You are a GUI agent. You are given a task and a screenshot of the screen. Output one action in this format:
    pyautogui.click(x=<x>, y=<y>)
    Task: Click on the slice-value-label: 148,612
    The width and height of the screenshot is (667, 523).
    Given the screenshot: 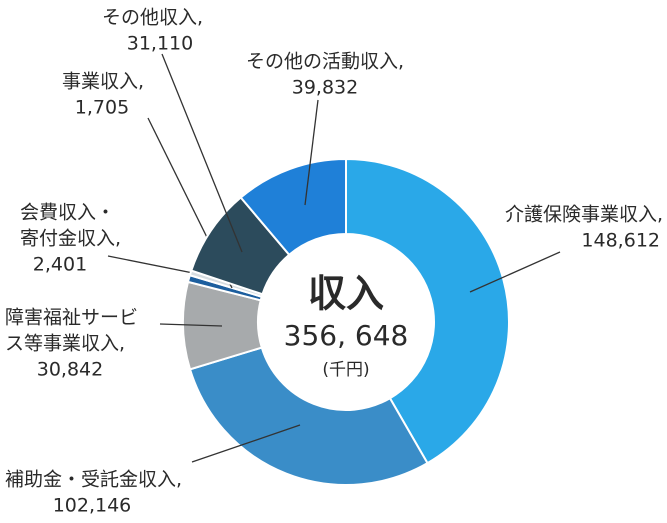 What is the action you would take?
    pyautogui.click(x=620, y=241)
    